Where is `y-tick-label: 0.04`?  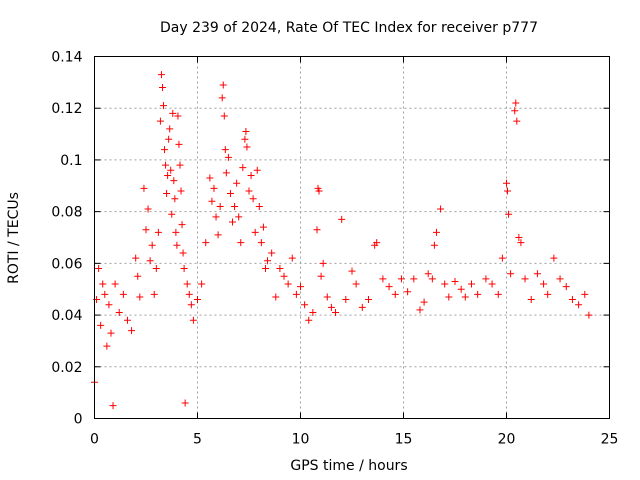 y-tick-label: 0.04 is located at coordinates (66, 316).